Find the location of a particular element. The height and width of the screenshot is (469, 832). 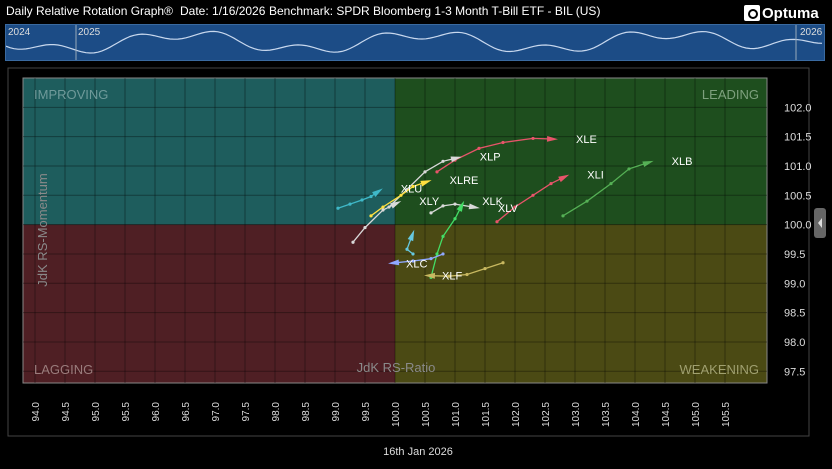

x-tick-label: 101.0 is located at coordinates (456, 414).